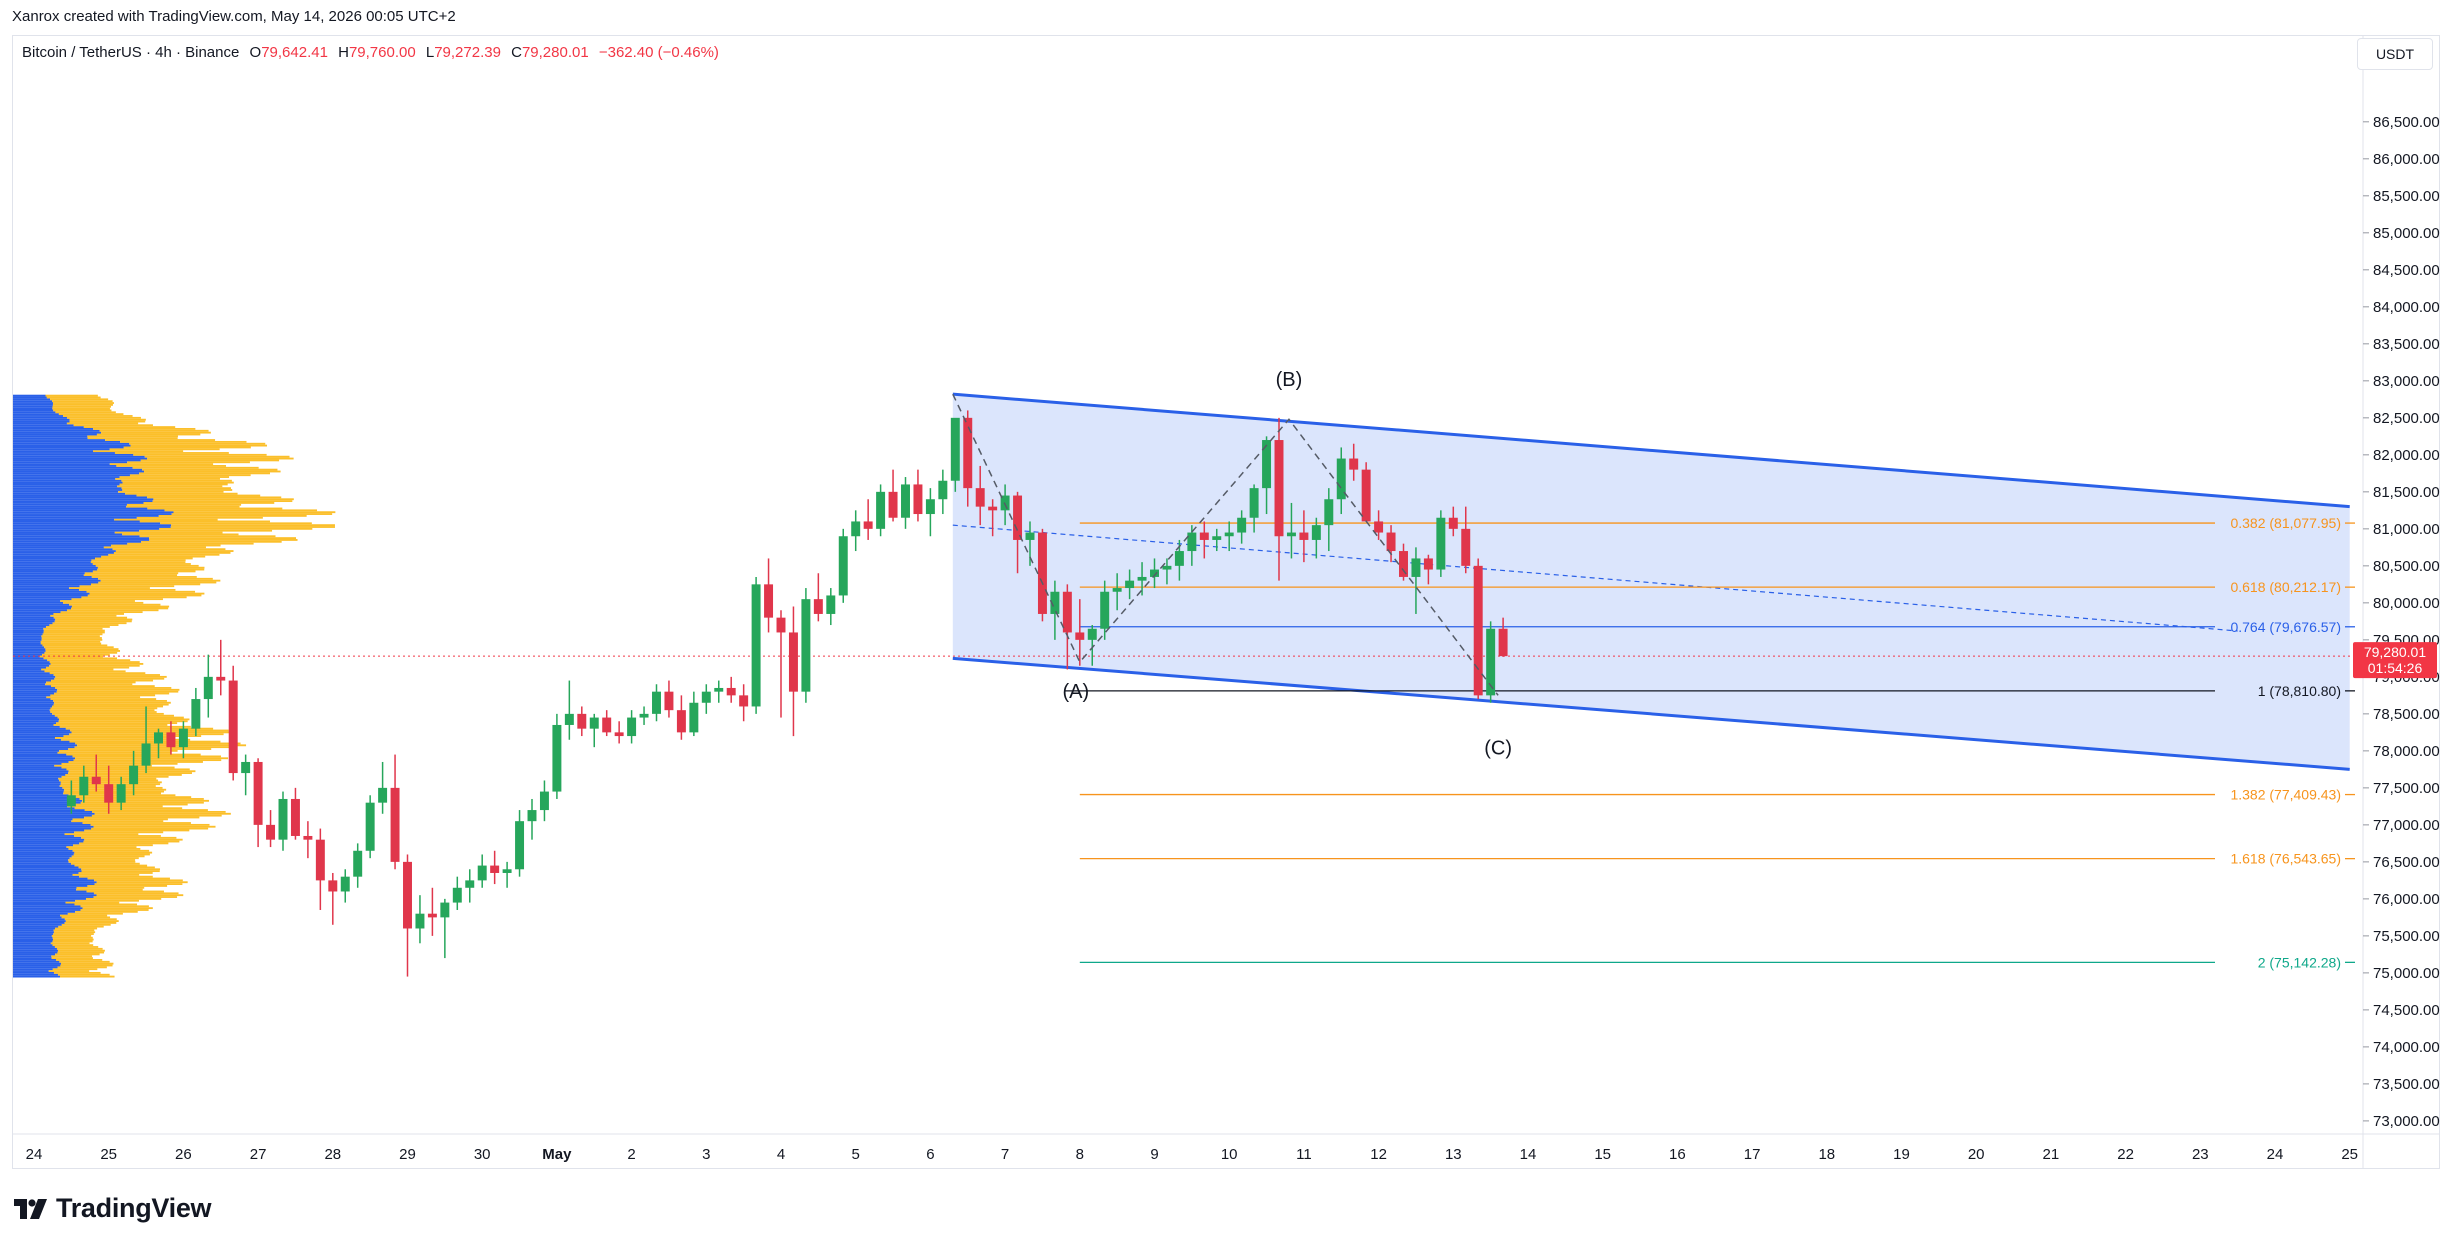  What do you see at coordinates (2406, 751) in the screenshot?
I see `price-tick-label: 78,000.00` at bounding box center [2406, 751].